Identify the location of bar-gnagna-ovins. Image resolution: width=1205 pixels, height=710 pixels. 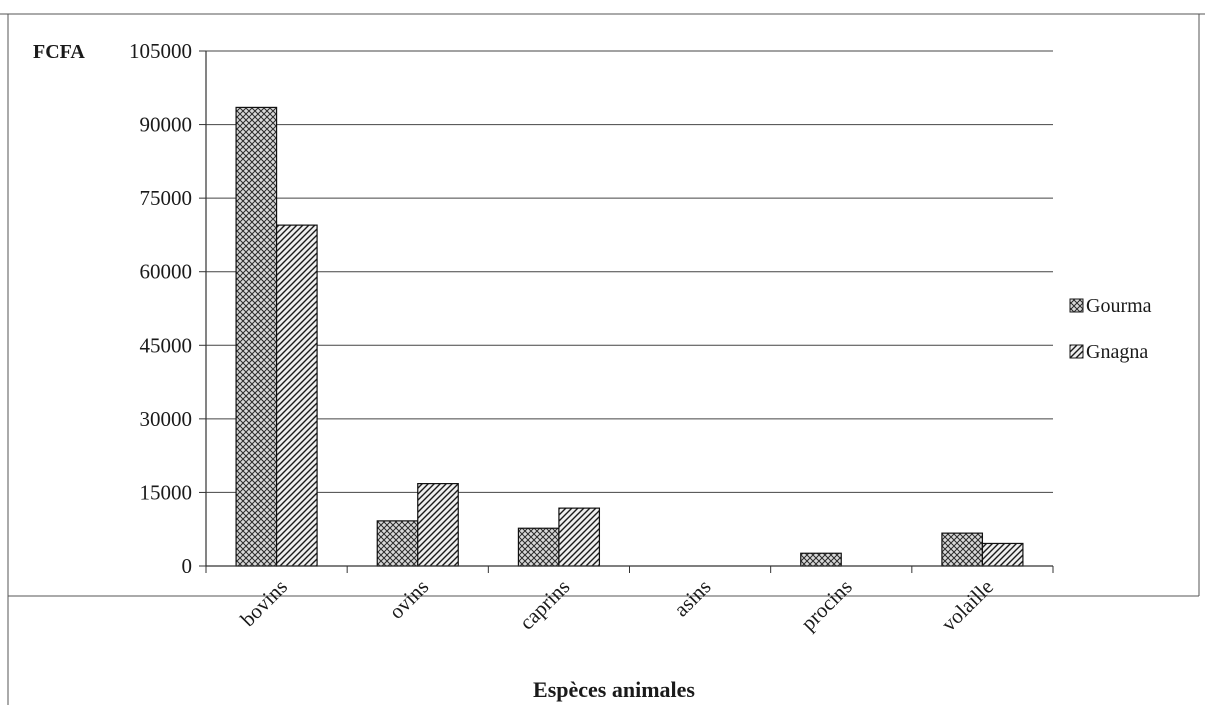
(438, 525).